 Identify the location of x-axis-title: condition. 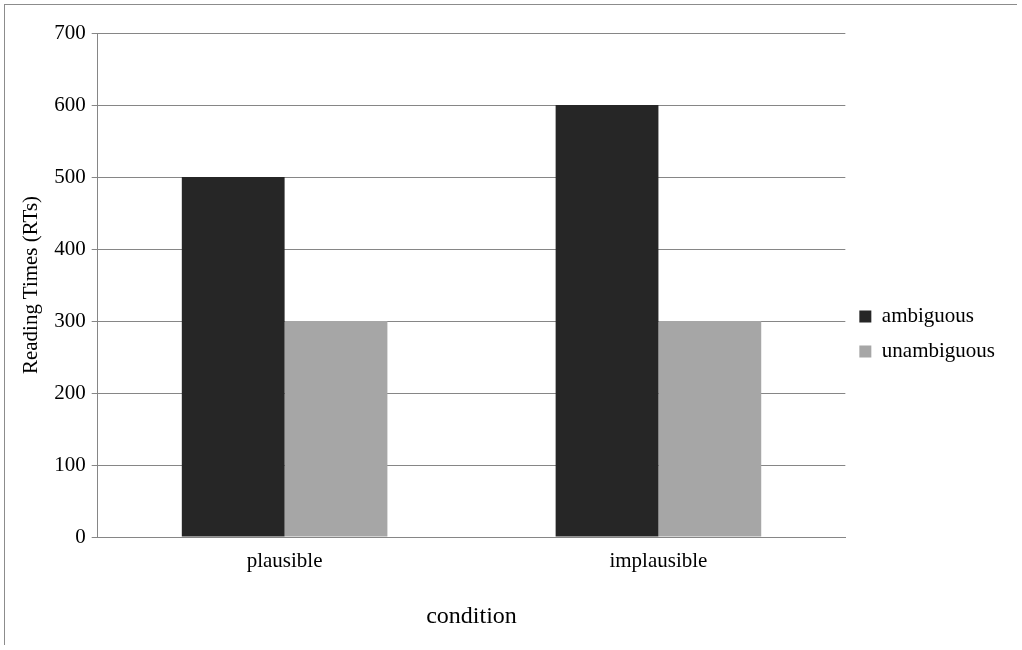
(471, 614).